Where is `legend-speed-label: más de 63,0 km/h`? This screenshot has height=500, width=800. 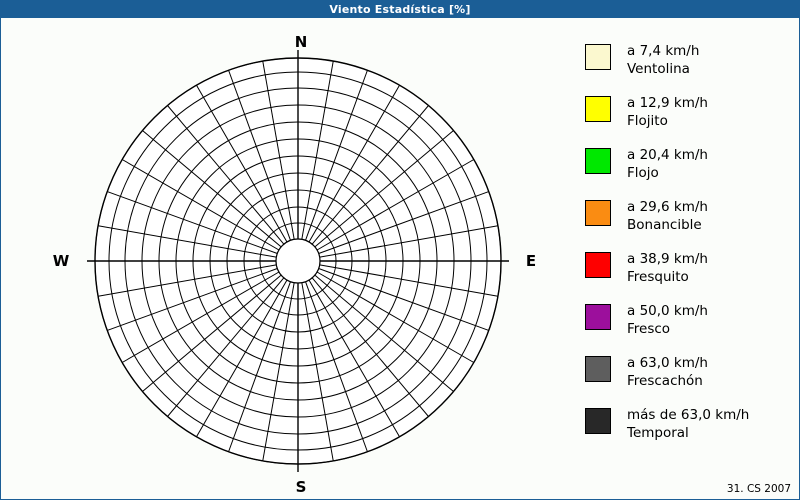 legend-speed-label: más de 63,0 km/h is located at coordinates (688, 415).